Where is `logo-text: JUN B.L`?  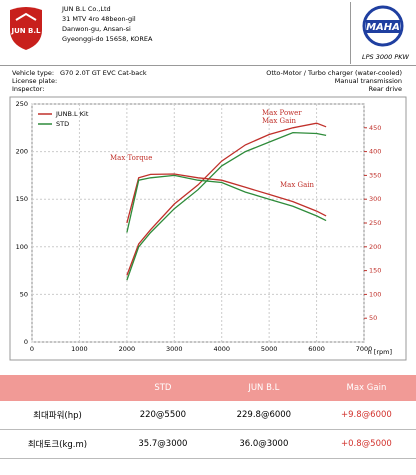
logo-text: JUN B.L is located at coordinates (25, 31).